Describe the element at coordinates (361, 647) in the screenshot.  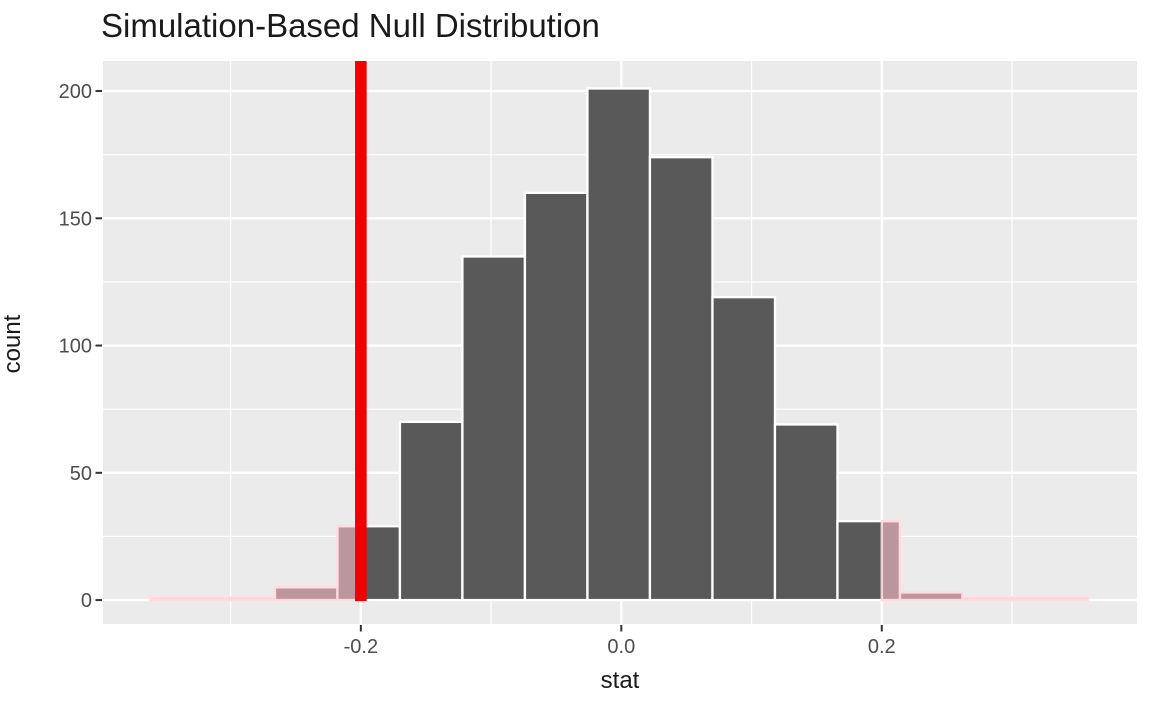
I see `x-tick-label: -0.2` at that location.